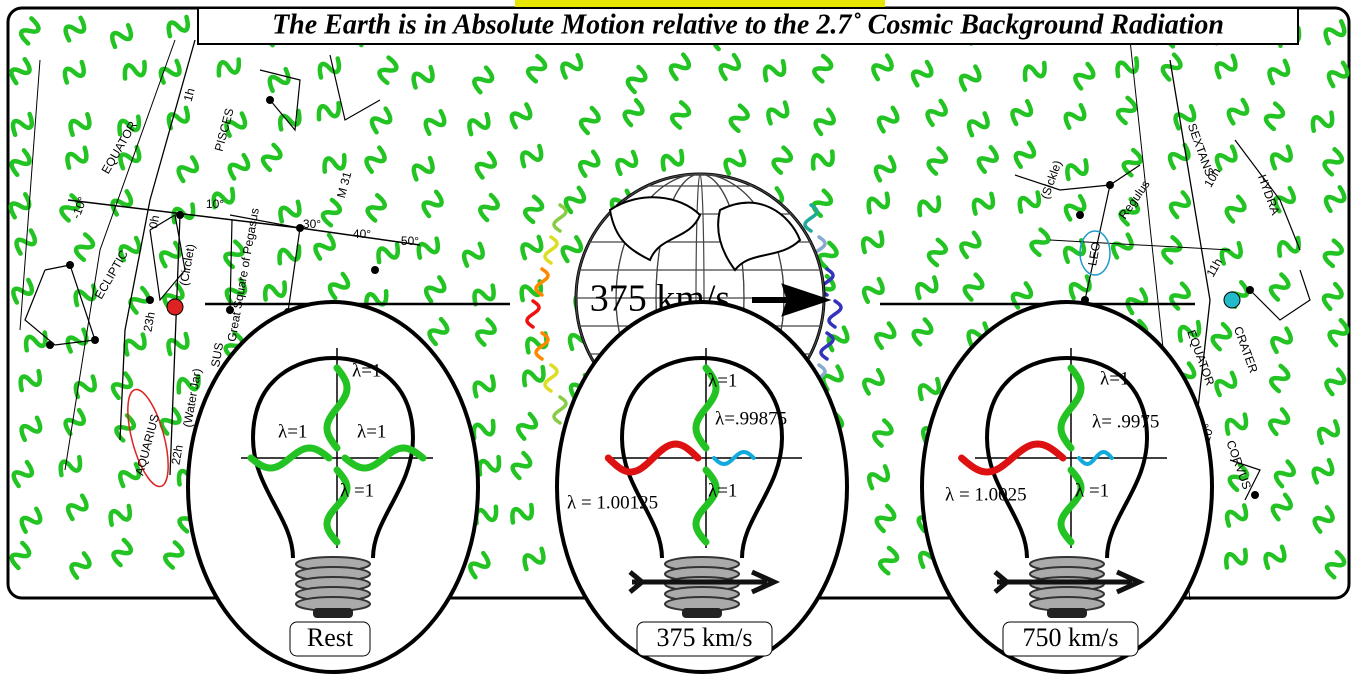 Image resolution: width=1357 pixels, height=675 pixels. Describe the element at coordinates (1070, 639) in the screenshot. I see `caption-box` at that location.